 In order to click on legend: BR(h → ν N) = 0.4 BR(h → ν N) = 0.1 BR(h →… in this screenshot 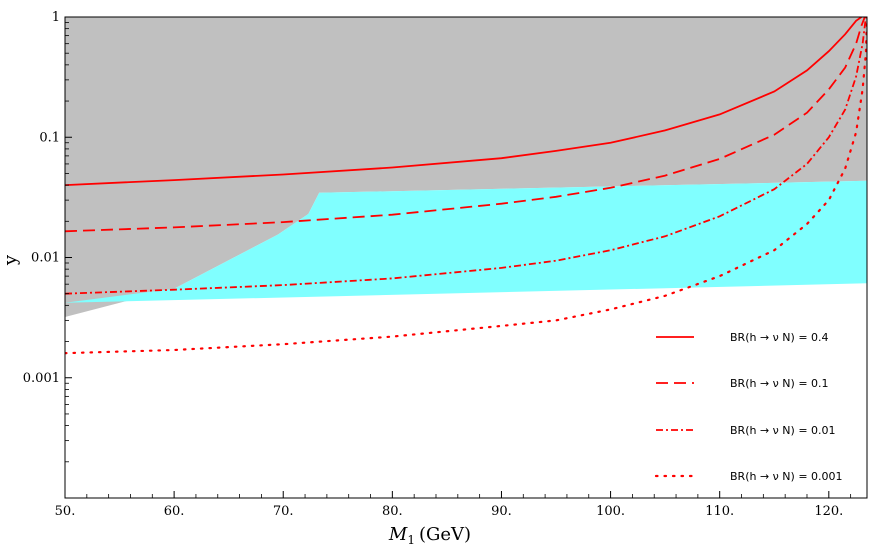, I will do `click(748, 407)`.